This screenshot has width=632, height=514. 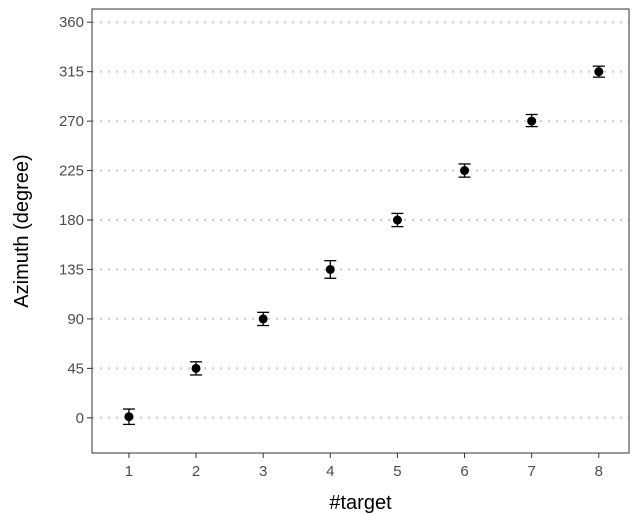 I want to click on y-tick-label: 180, so click(x=71, y=220).